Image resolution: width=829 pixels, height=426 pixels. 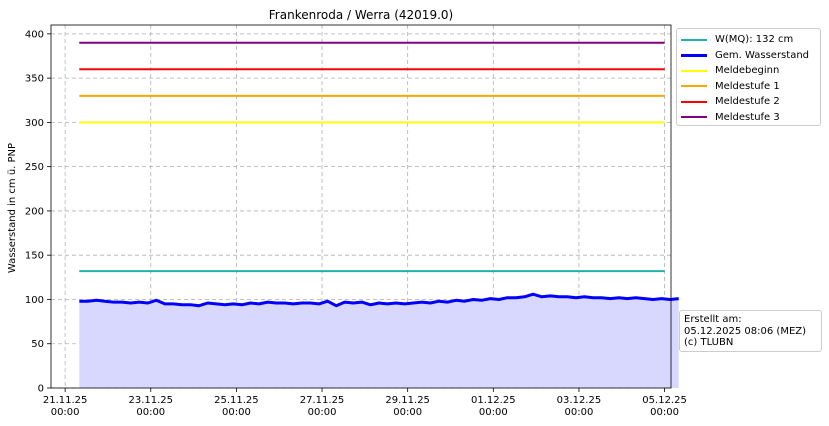 I want to click on y-tick-label: 100, so click(x=34, y=300).